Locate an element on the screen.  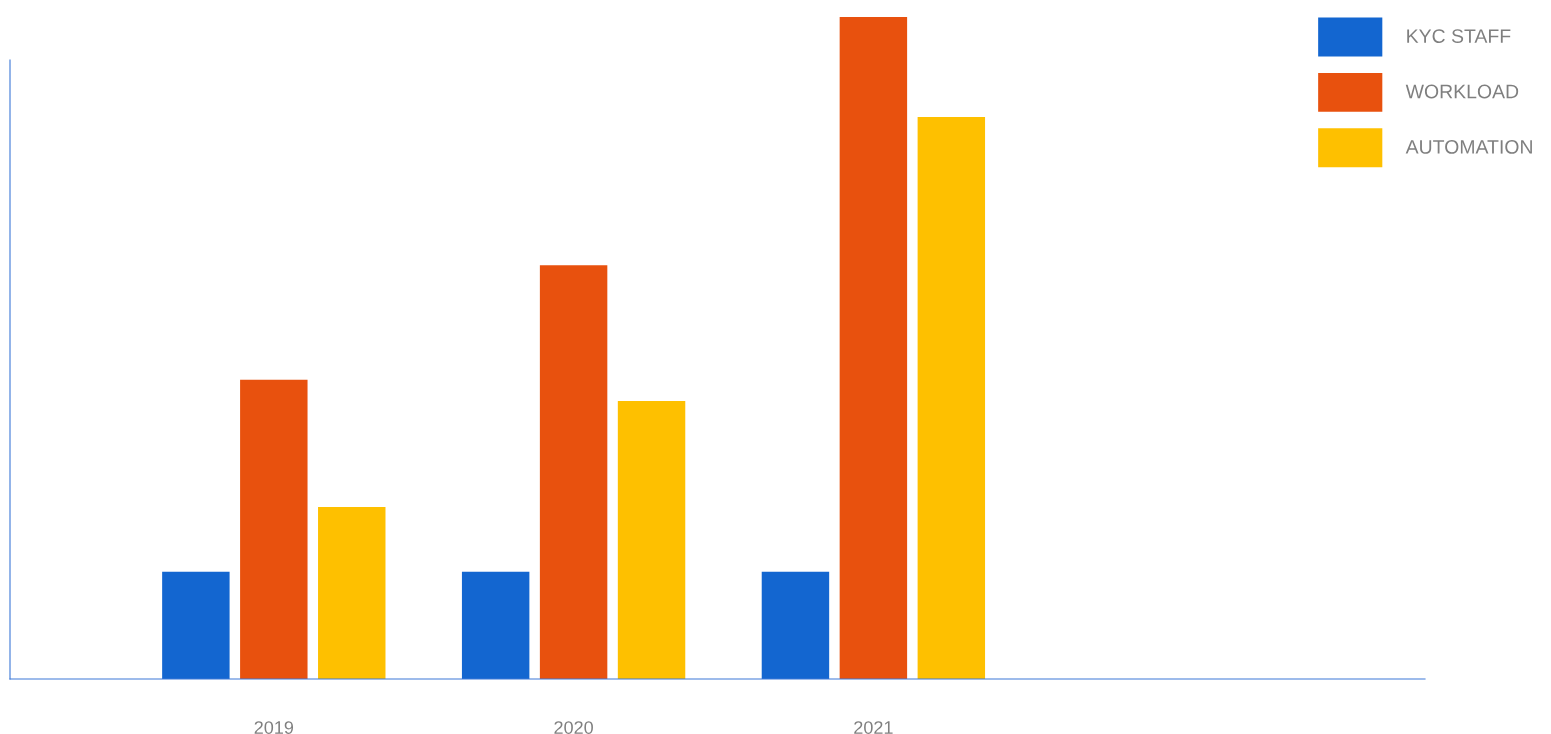
x-tick-label: 2021 is located at coordinates (873, 727).